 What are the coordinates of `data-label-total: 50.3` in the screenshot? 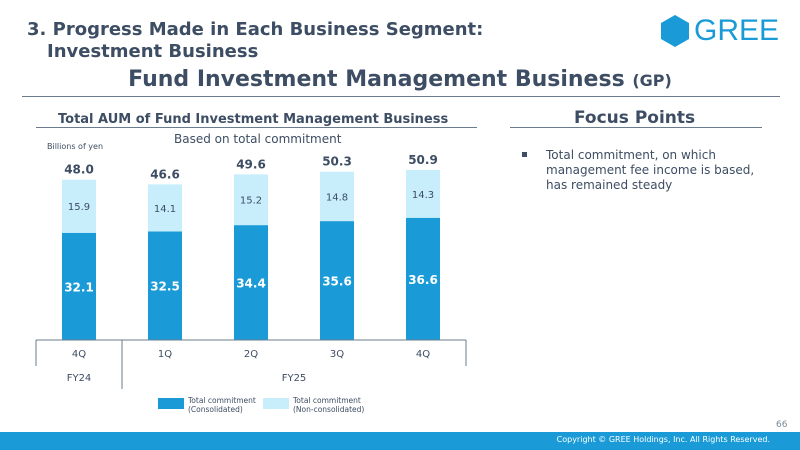 It's located at (337, 162).